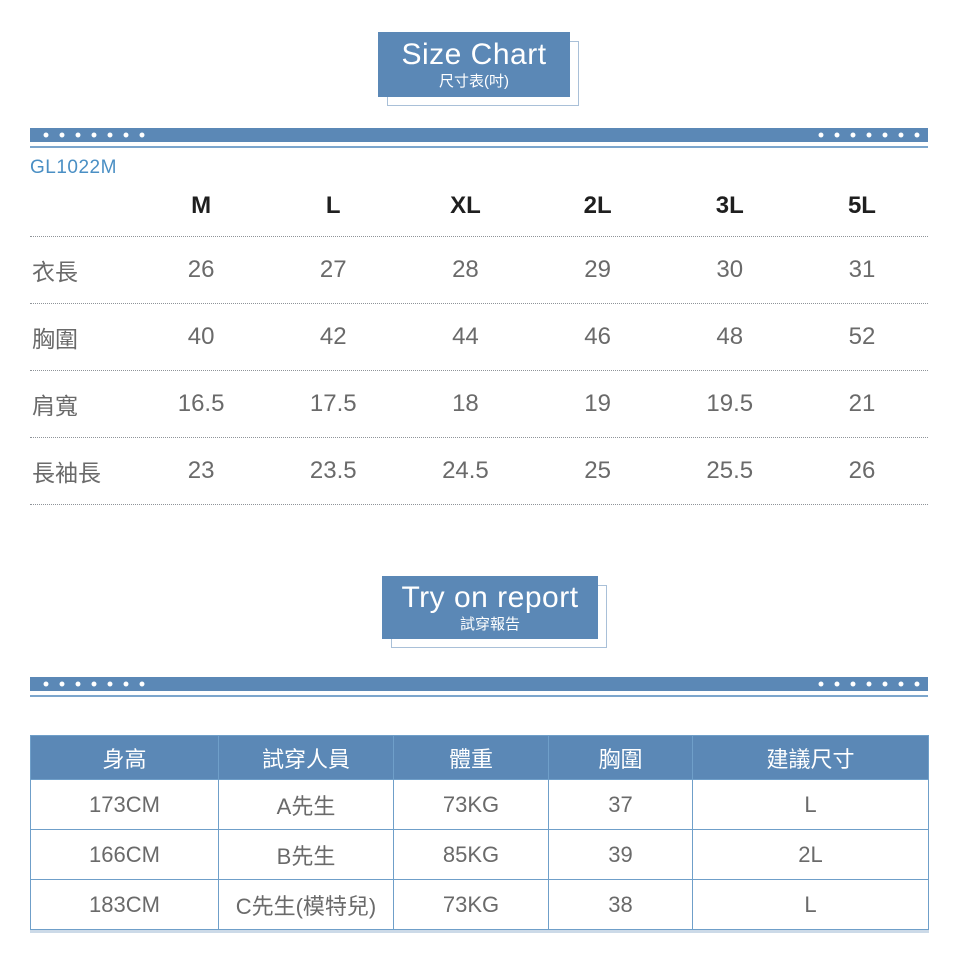 The height and width of the screenshot is (960, 960). Describe the element at coordinates (479, 696) in the screenshot. I see `divider-line-bottom` at that location.